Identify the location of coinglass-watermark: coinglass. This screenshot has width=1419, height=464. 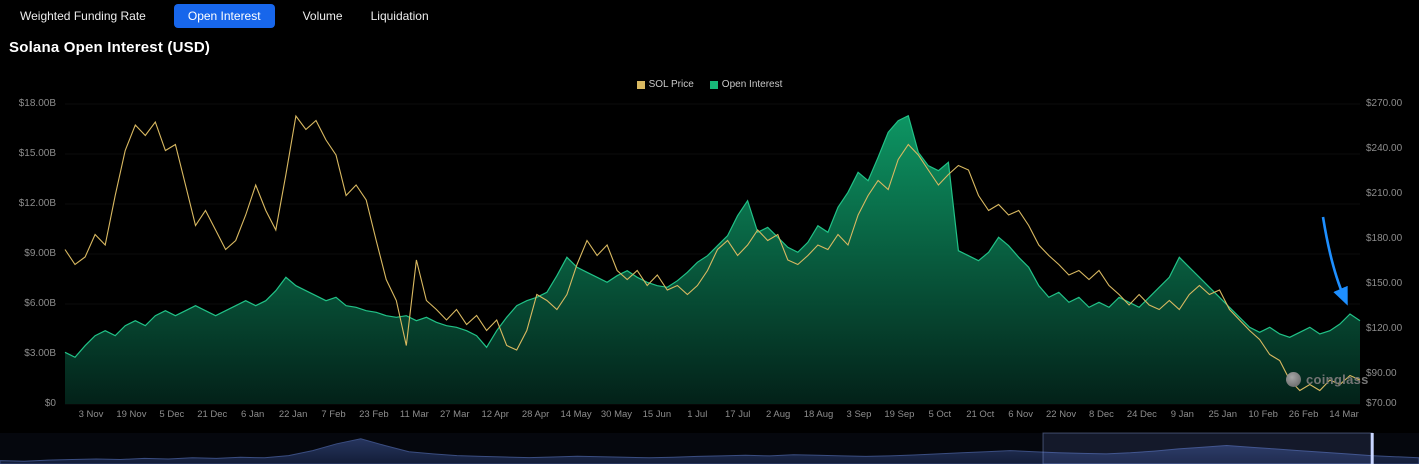
(1327, 379).